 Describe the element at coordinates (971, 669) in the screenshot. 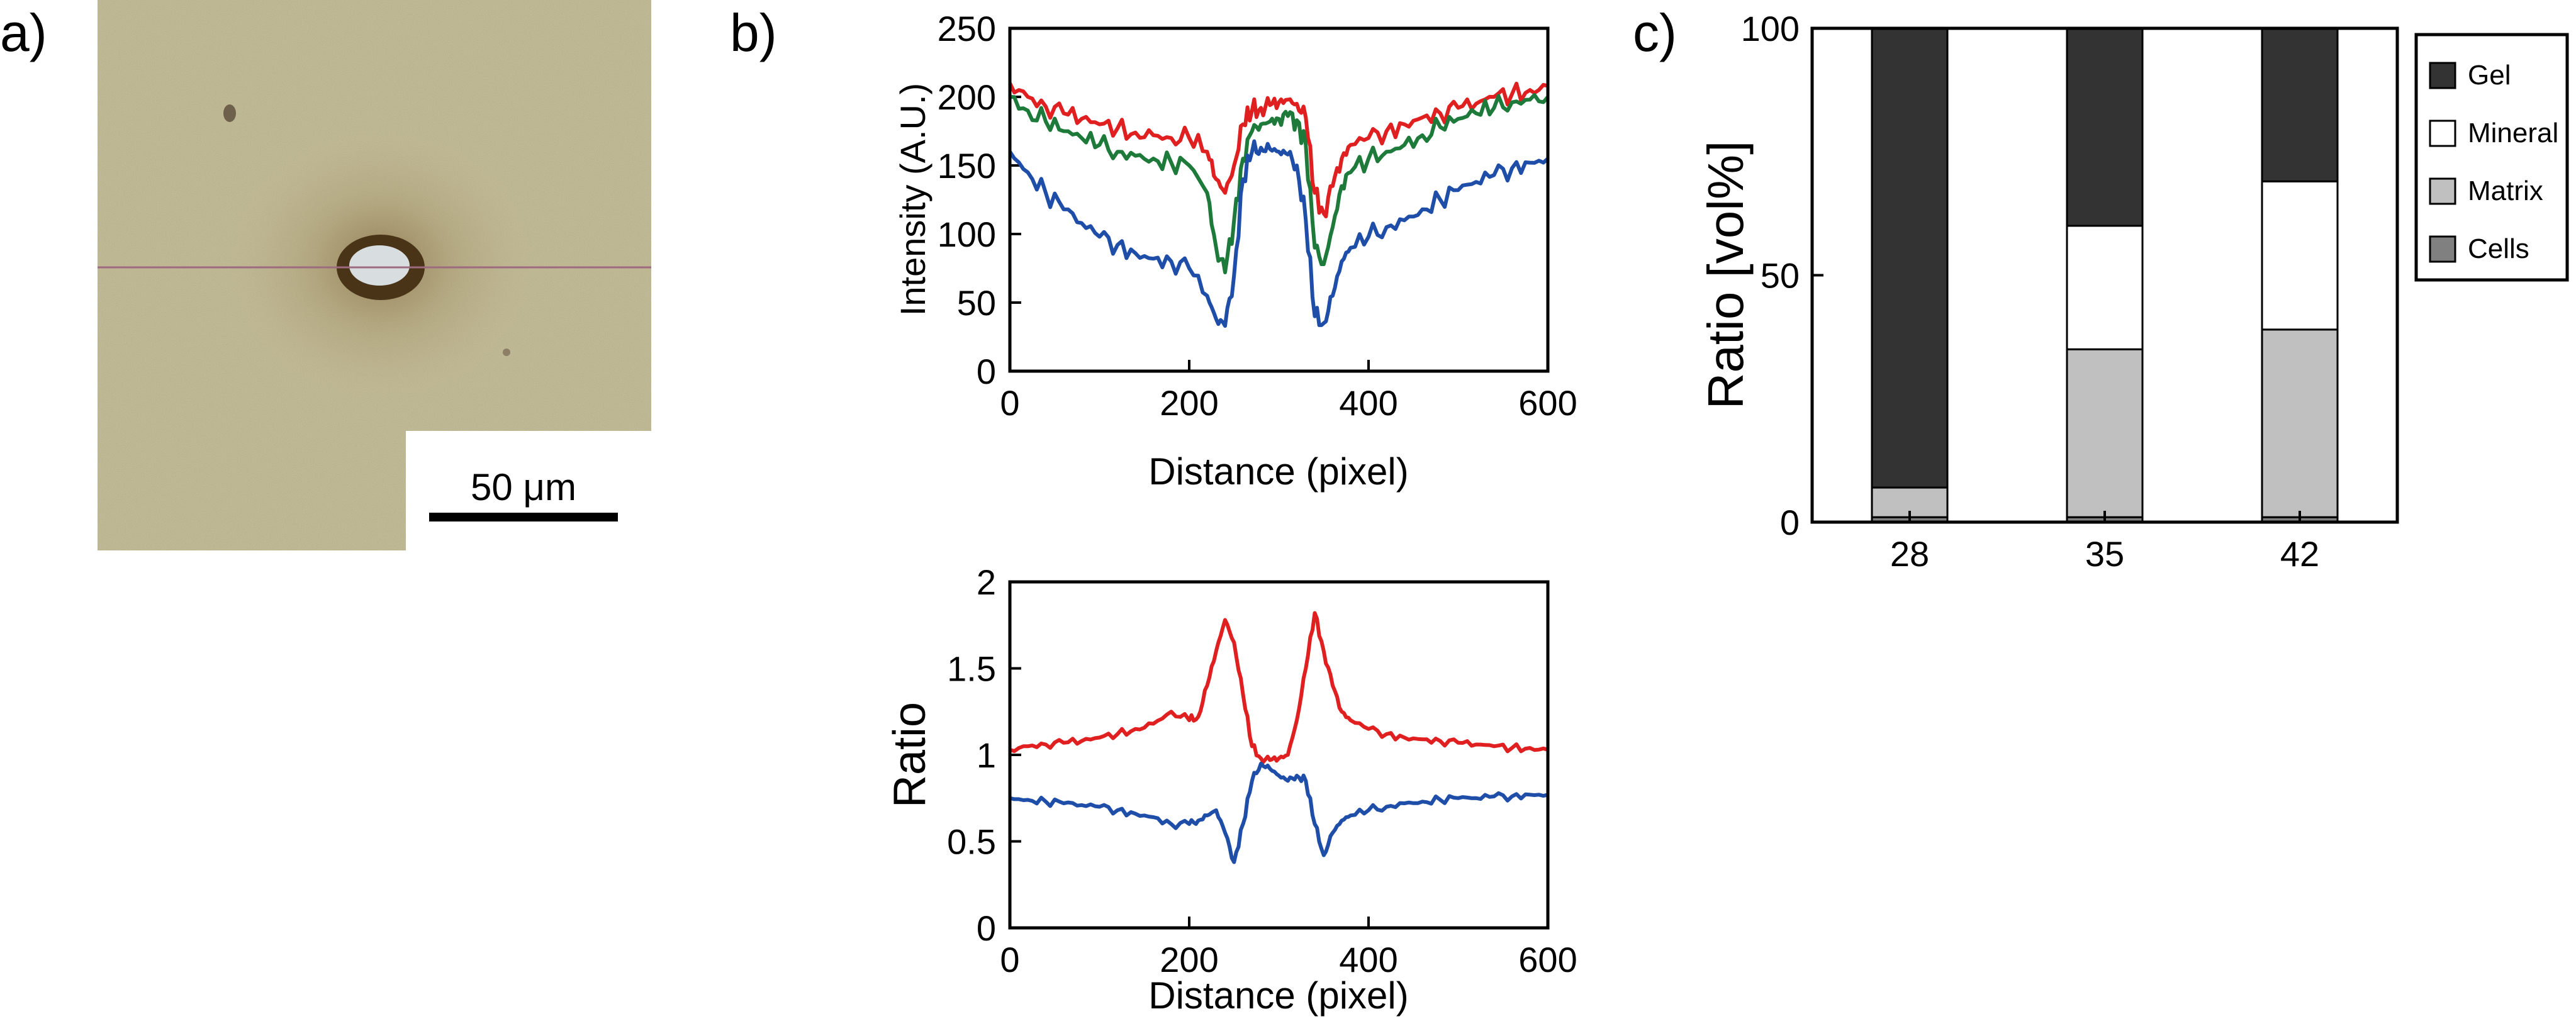

I see `y-tick-label: 1.5` at that location.